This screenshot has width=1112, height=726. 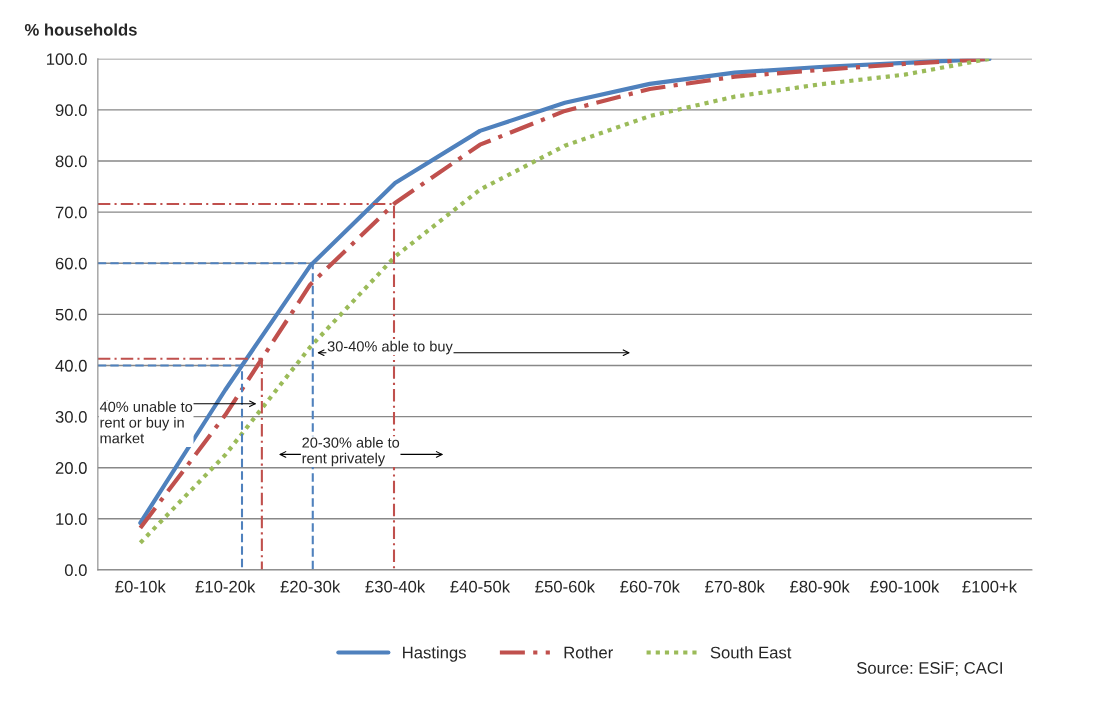 I want to click on x-tick-label: £80-90k, so click(x=820, y=586).